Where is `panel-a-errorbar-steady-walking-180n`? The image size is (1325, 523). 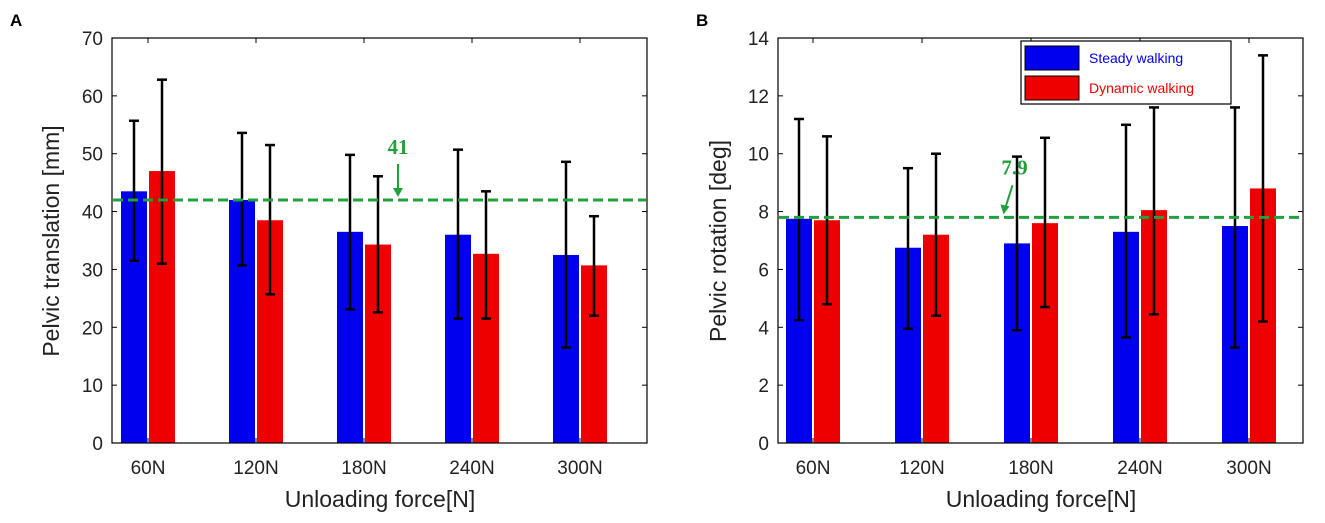
panel-a-errorbar-steady-walking-180n is located at coordinates (350, 232).